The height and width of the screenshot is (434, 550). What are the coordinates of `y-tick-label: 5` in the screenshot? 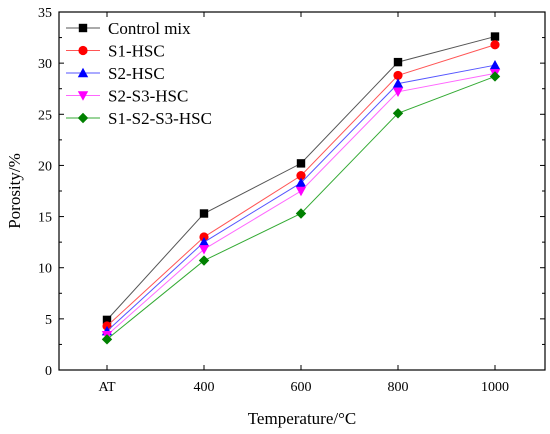 It's located at (48, 320).